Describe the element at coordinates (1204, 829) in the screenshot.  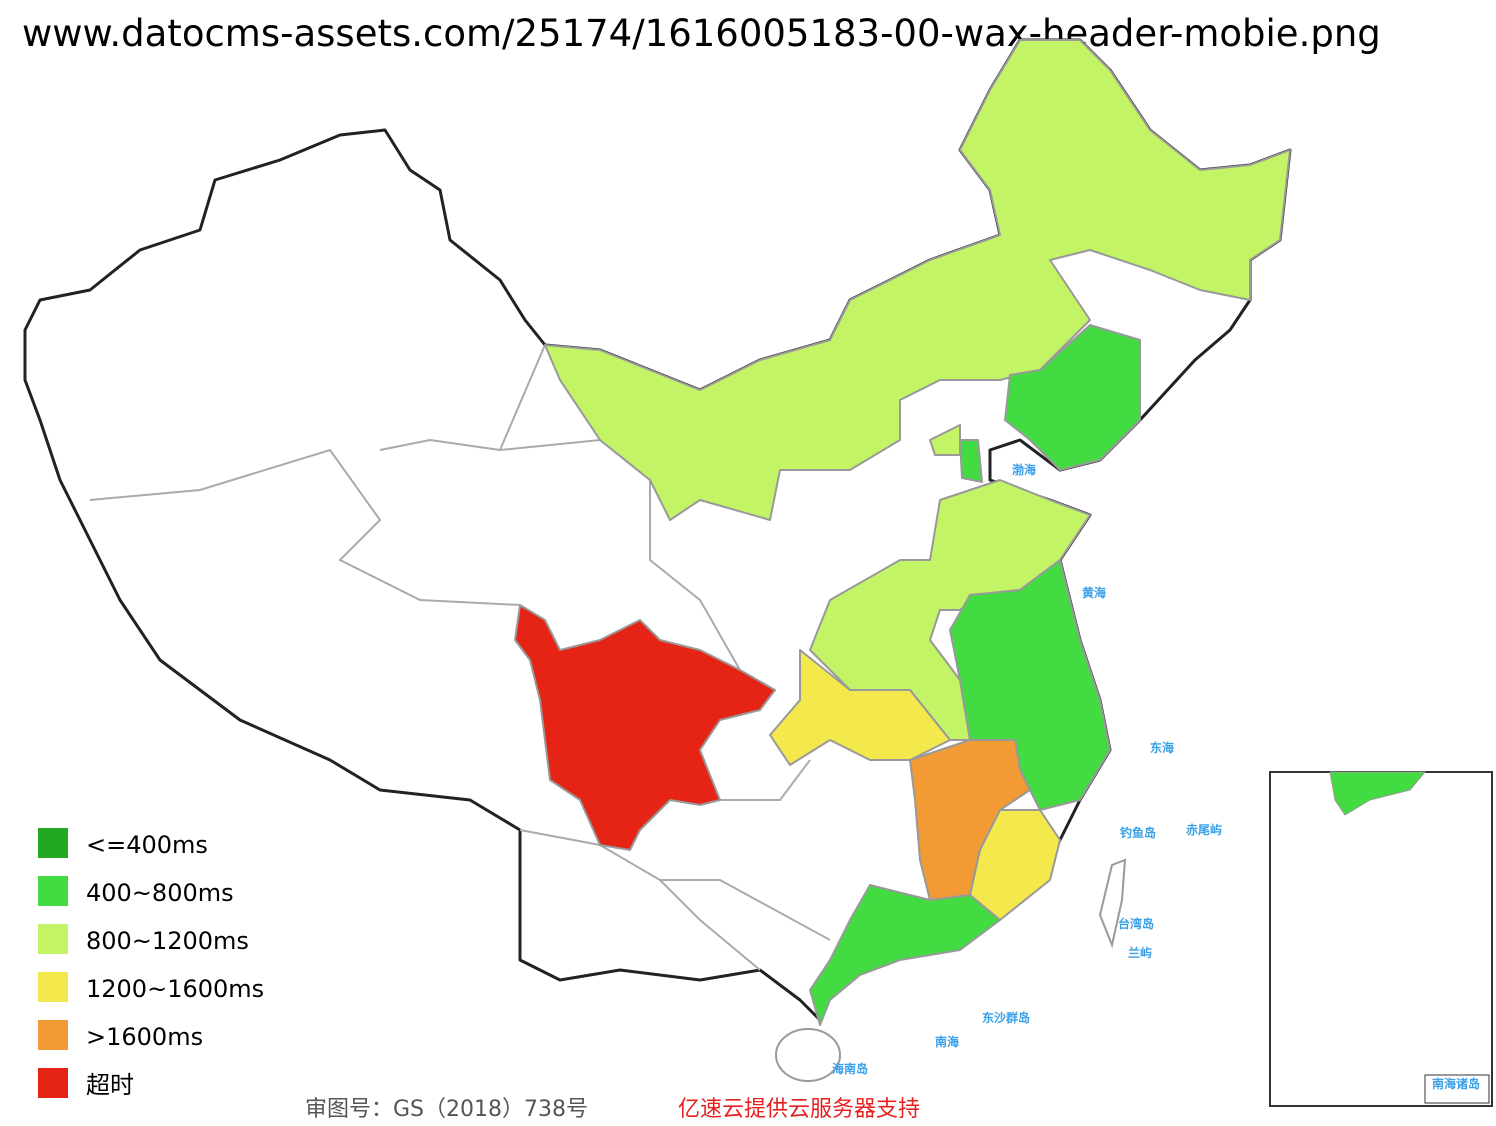
I see `map-label: 赤尾屿` at that location.